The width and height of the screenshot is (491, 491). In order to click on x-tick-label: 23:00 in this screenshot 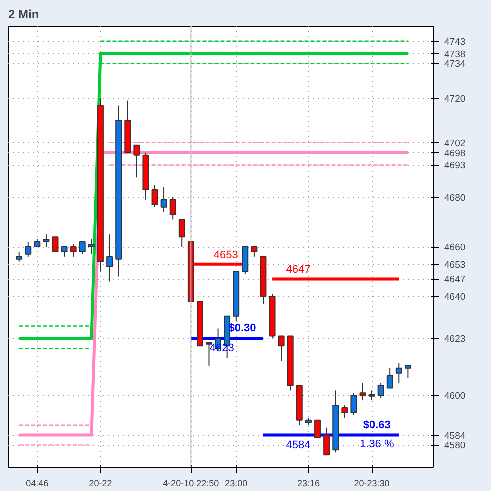, I will do `click(236, 483)`.